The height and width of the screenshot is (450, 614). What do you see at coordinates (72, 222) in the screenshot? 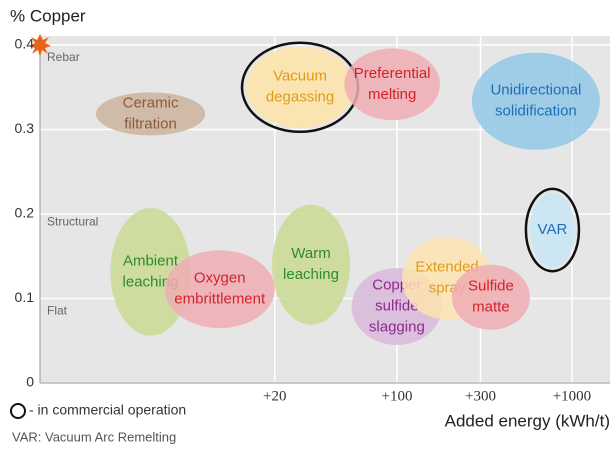
I see `band-label: Structural` at bounding box center [72, 222].